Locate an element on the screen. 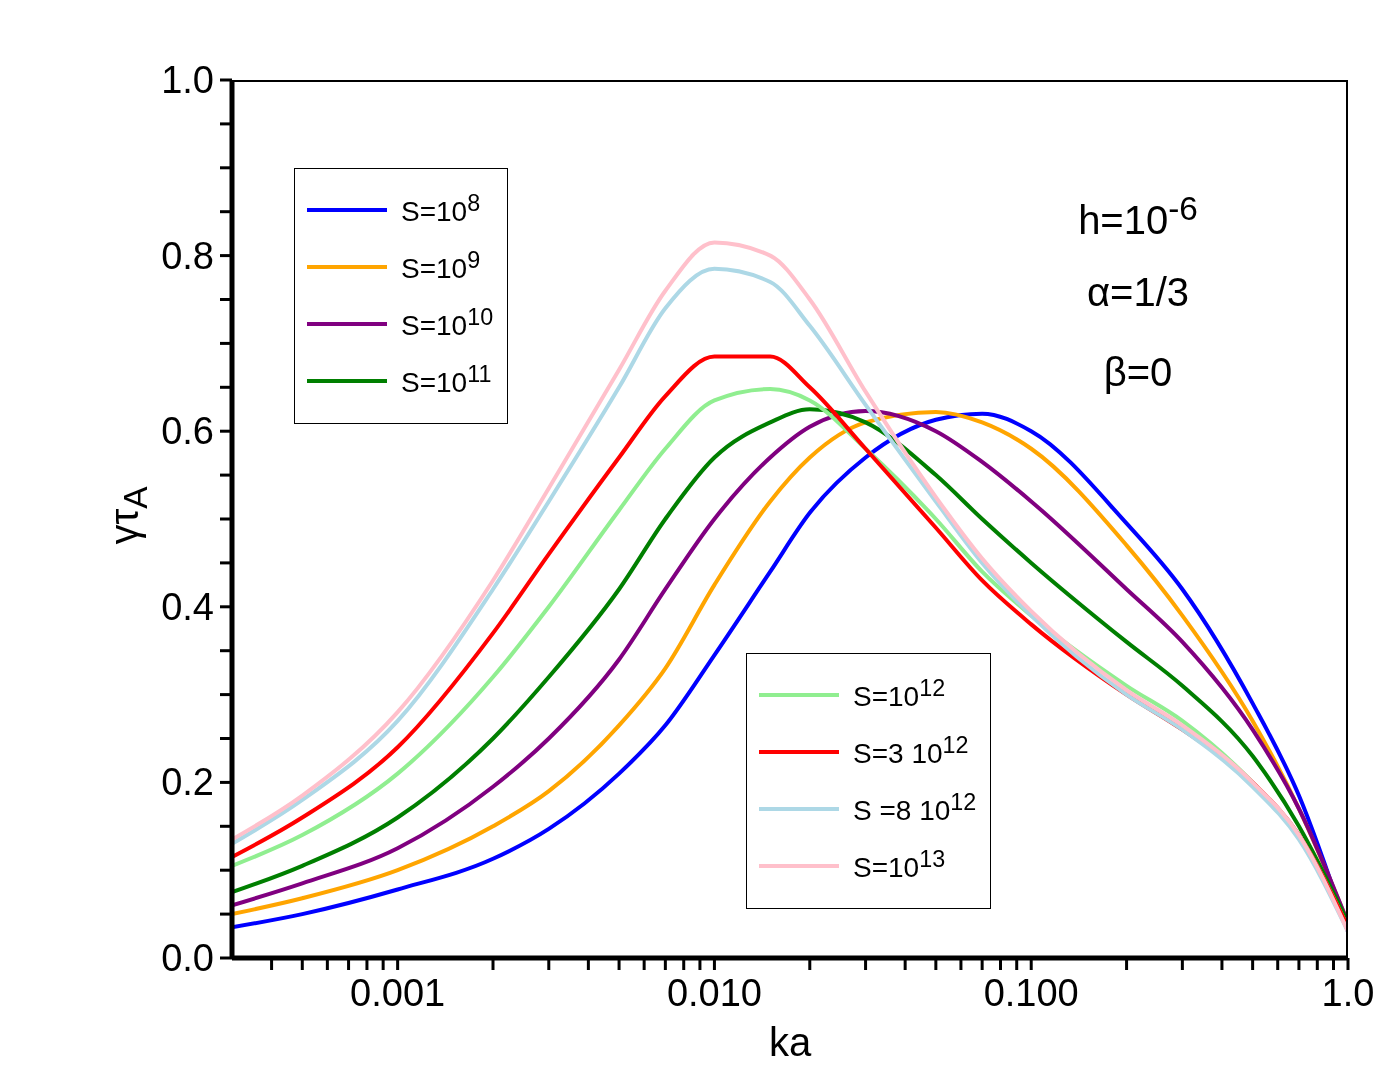  annotation: β=0 is located at coordinates (1138, 372).